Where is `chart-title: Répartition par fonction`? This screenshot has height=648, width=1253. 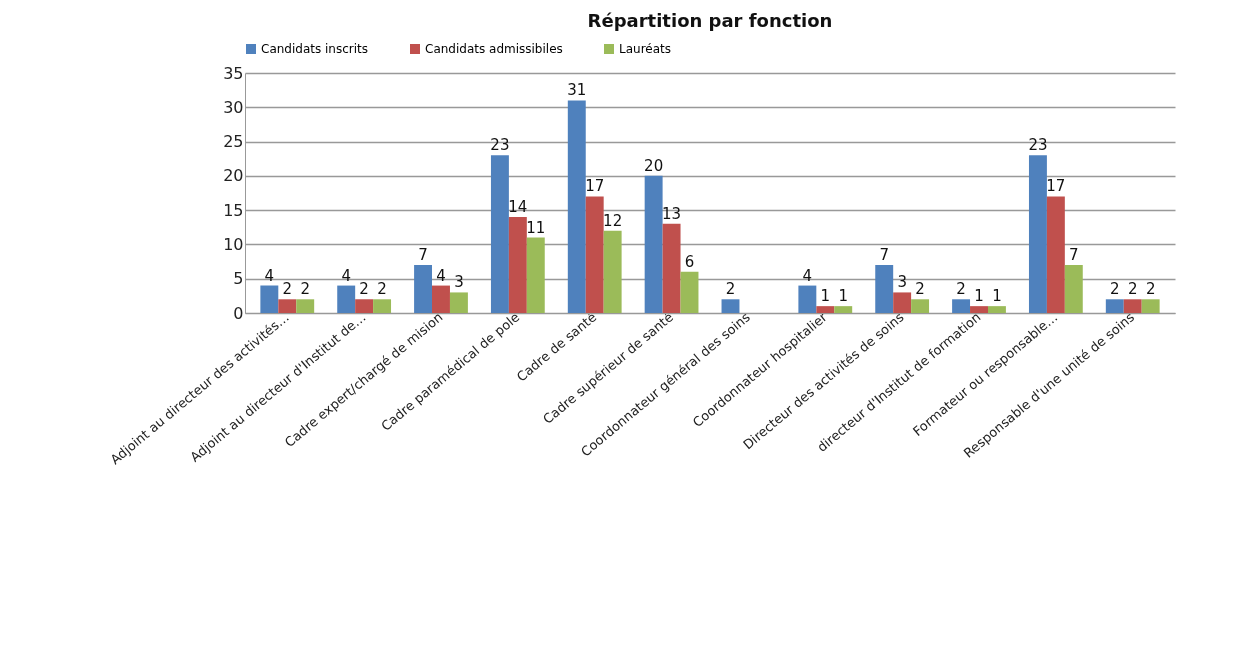 chart-title: Répartition par fonction is located at coordinates (710, 20).